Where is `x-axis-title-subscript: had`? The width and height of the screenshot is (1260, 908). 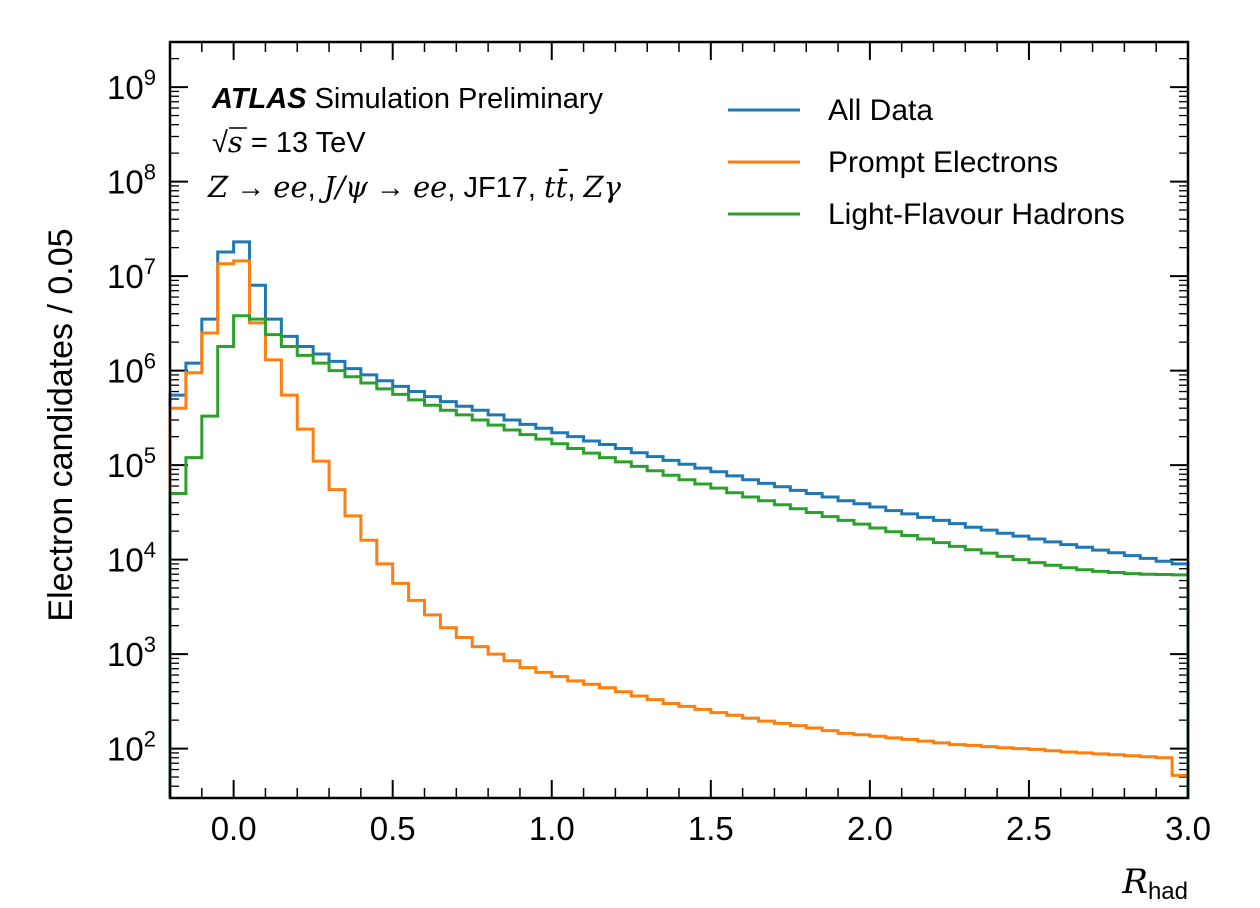 x-axis-title-subscript: had is located at coordinates (1168, 891).